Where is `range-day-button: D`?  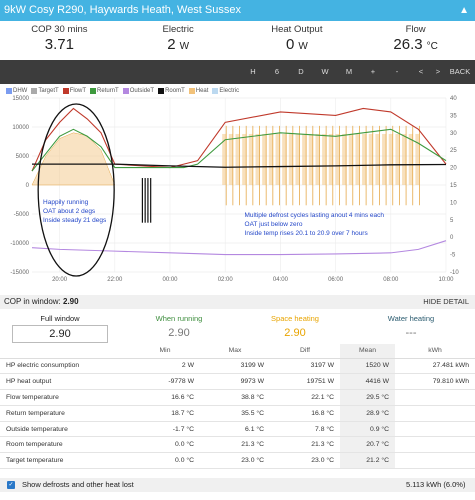 range-day-button: D is located at coordinates (301, 71).